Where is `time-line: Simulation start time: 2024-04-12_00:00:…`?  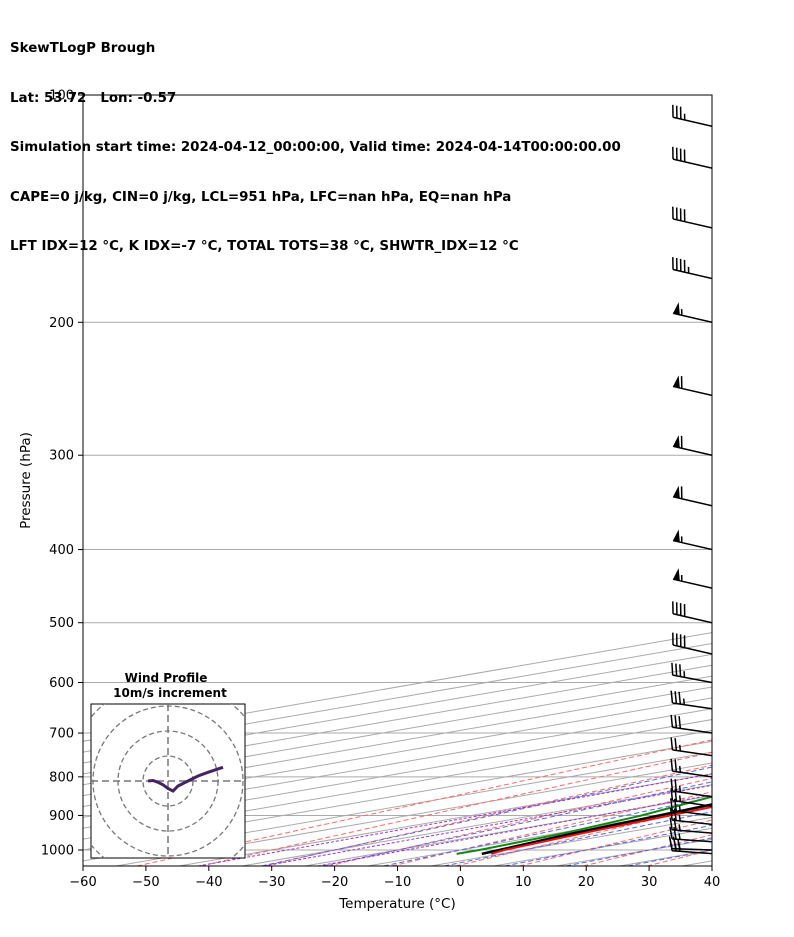
time-line: Simulation start time: 2024-04-12_00:00:… is located at coordinates (315, 147).